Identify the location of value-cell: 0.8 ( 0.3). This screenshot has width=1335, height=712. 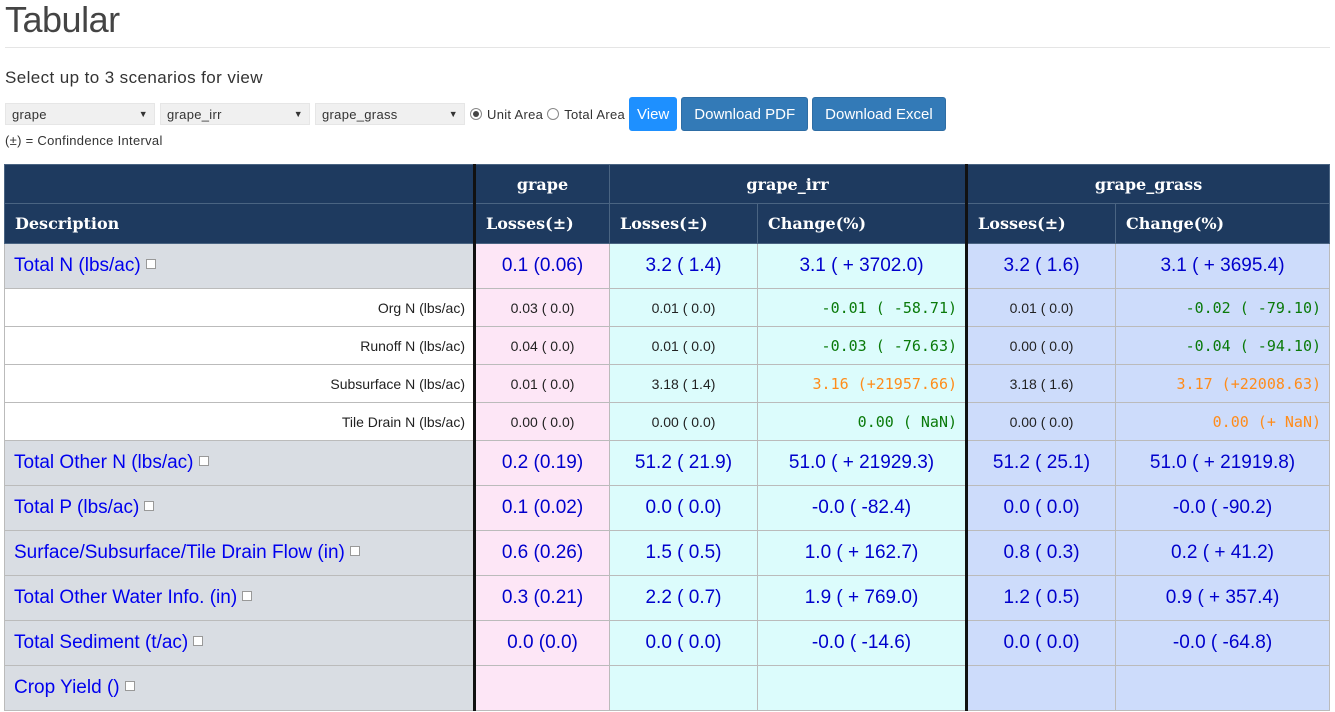
(1041, 553).